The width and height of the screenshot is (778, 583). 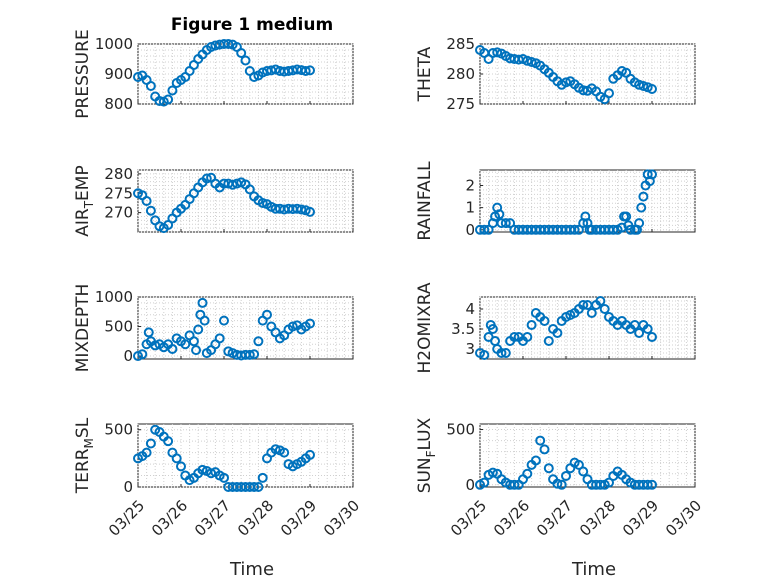 What do you see at coordinates (426, 455) in the screenshot?
I see `y-axis-label: SUNFLUX` at bounding box center [426, 455].